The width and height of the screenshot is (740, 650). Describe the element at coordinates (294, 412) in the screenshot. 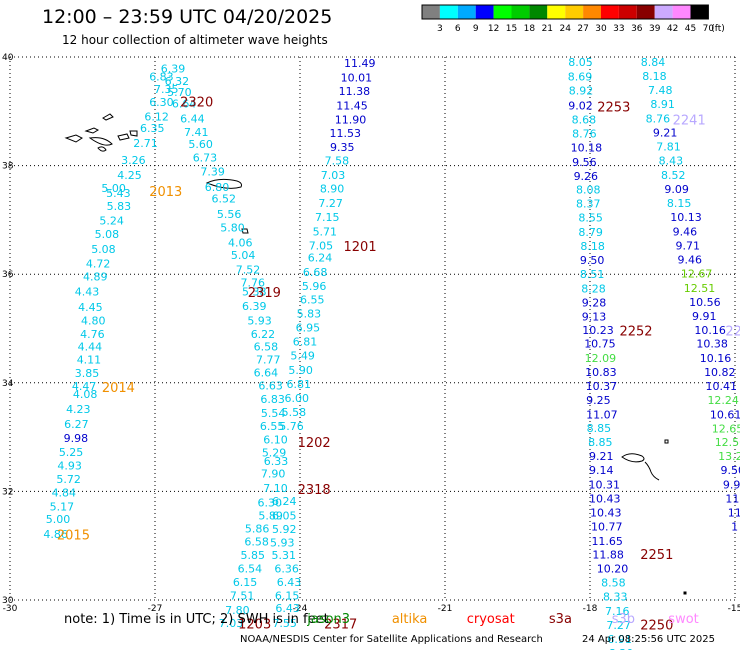

I see `wave-height-value: 5.58` at that location.